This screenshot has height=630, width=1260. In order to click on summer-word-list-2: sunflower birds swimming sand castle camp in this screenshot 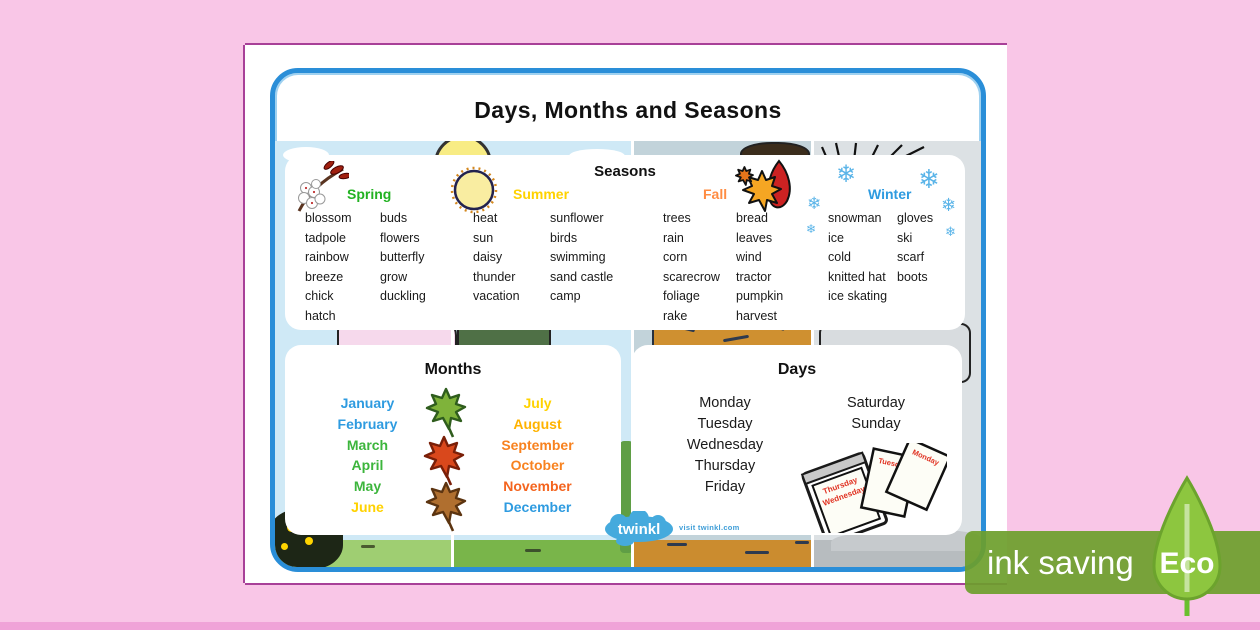, I will do `click(581, 258)`.